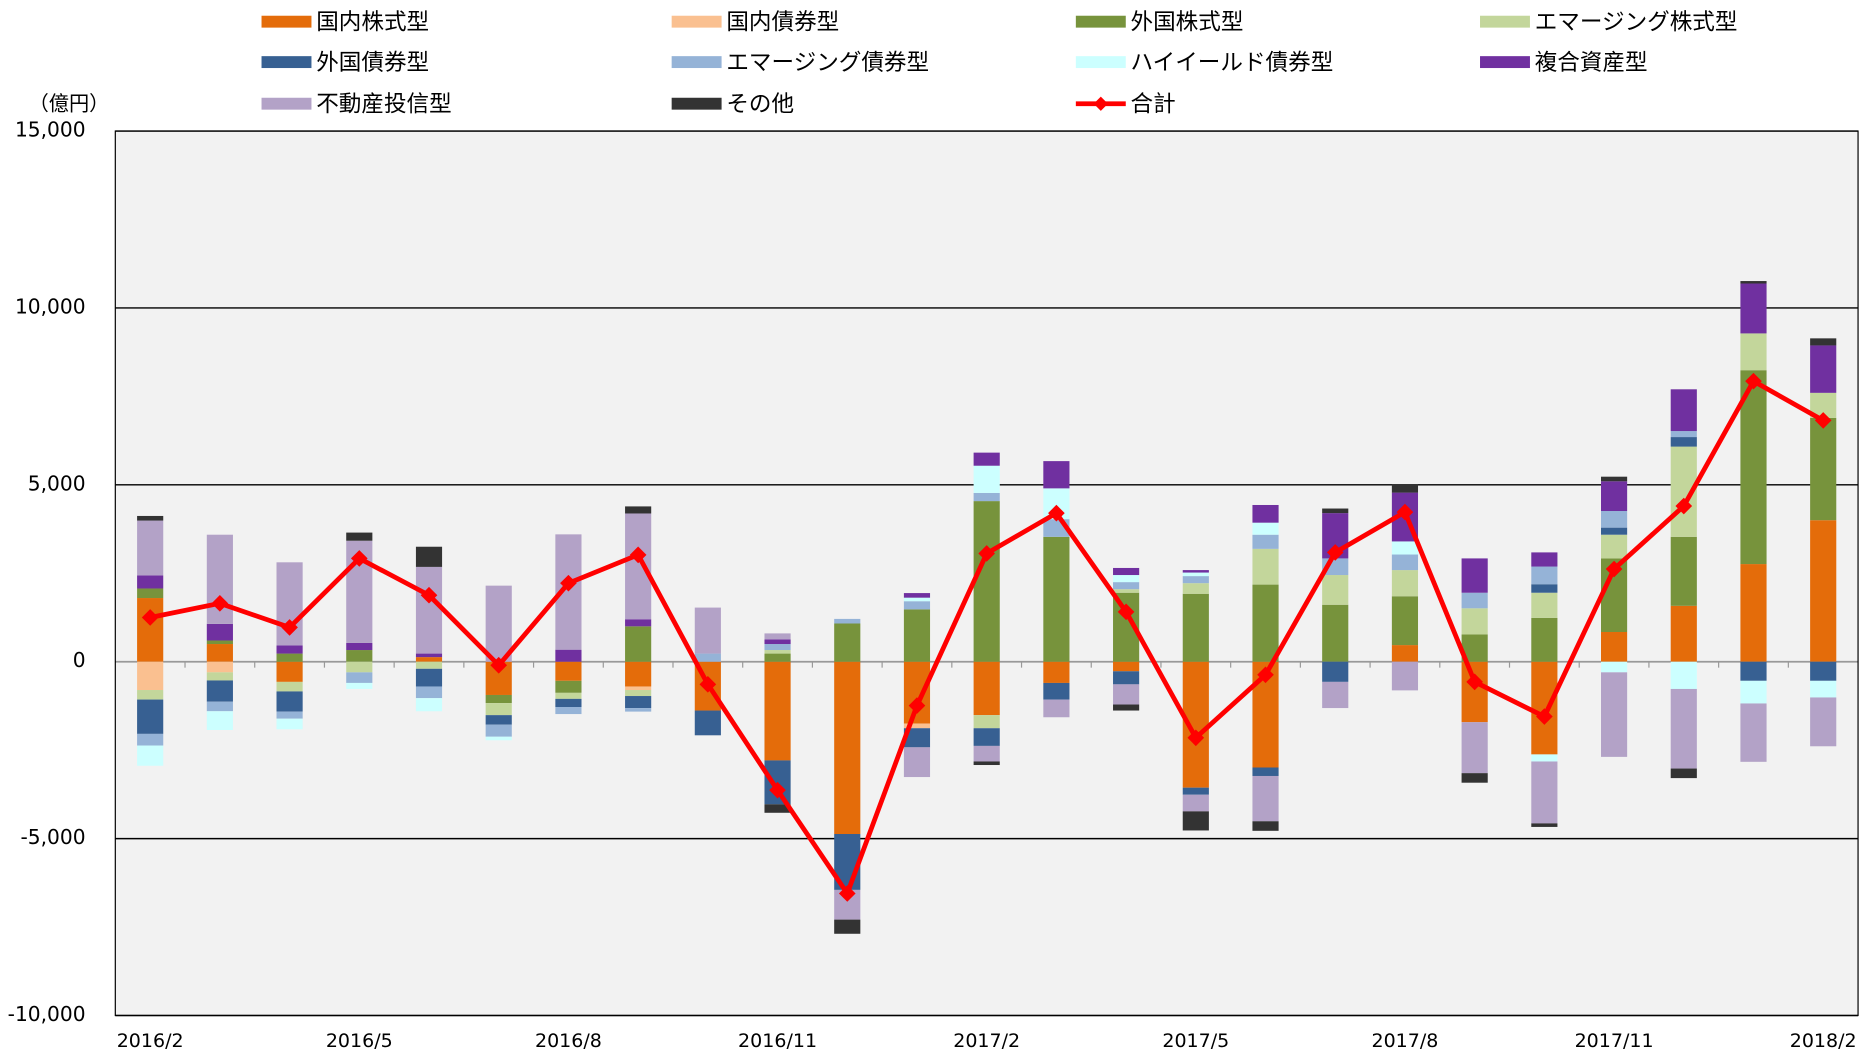 The height and width of the screenshot is (1055, 1864). I want to click on y-tick-label: 15,000, so click(50, 130).